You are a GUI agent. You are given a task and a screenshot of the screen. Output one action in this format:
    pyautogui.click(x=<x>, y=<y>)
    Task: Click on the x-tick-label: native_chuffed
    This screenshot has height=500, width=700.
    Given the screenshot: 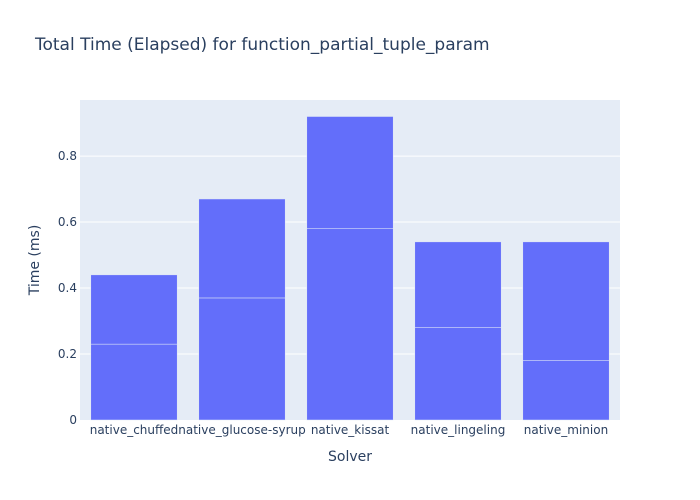 What is the action you would take?
    pyautogui.click(x=134, y=430)
    